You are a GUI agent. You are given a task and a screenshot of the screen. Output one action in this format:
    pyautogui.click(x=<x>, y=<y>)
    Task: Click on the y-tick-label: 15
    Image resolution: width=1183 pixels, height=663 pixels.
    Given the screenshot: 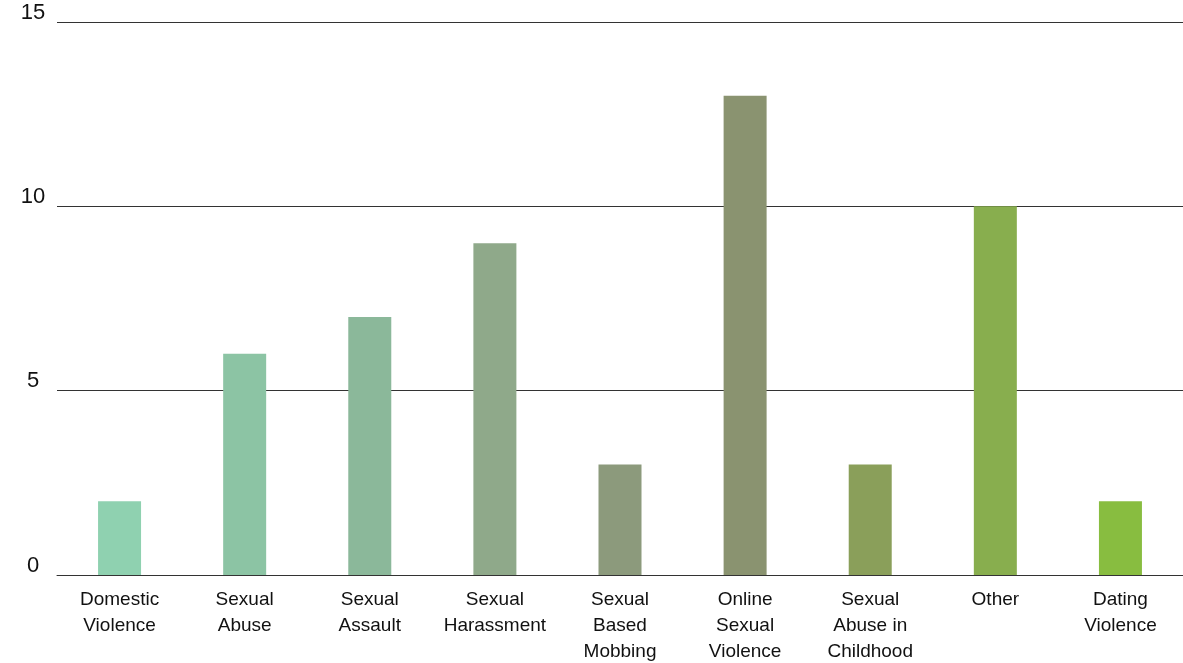 What is the action you would take?
    pyautogui.click(x=33, y=12)
    